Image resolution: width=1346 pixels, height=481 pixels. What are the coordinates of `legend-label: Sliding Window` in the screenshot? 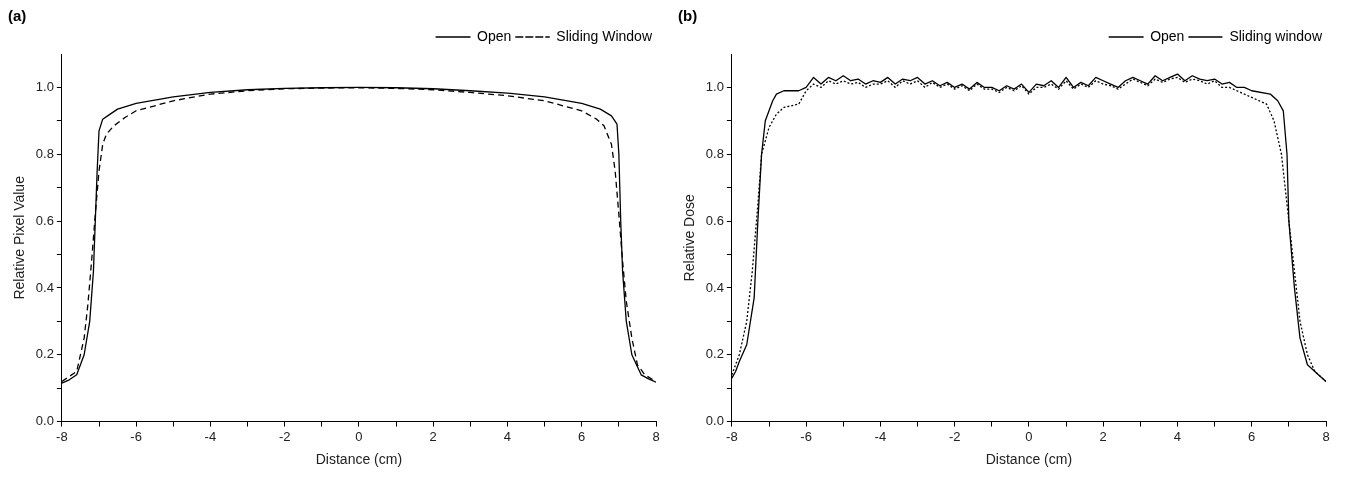 It's located at (604, 35).